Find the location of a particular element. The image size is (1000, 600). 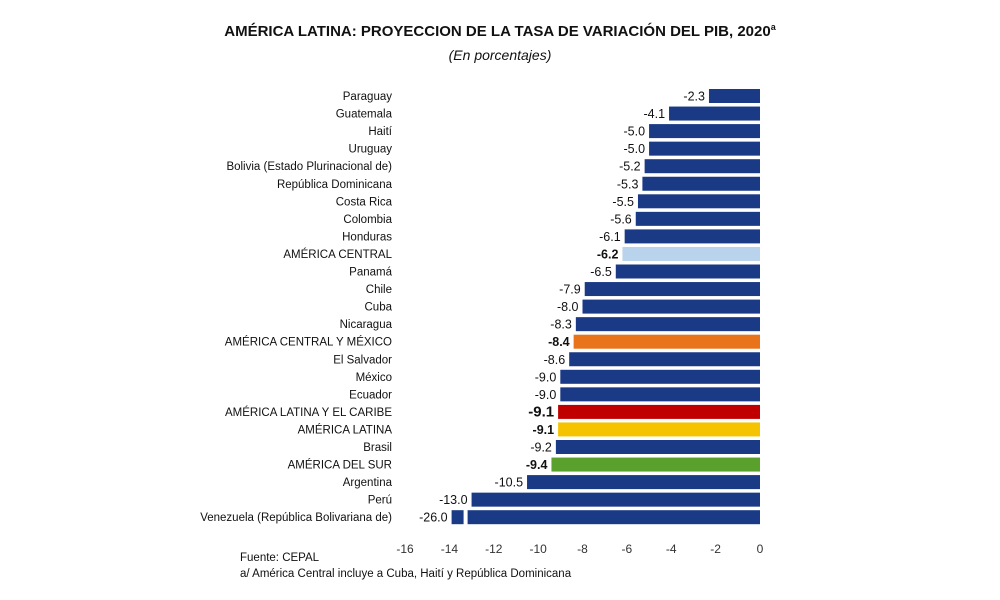

value-label: -9.2 is located at coordinates (541, 448).